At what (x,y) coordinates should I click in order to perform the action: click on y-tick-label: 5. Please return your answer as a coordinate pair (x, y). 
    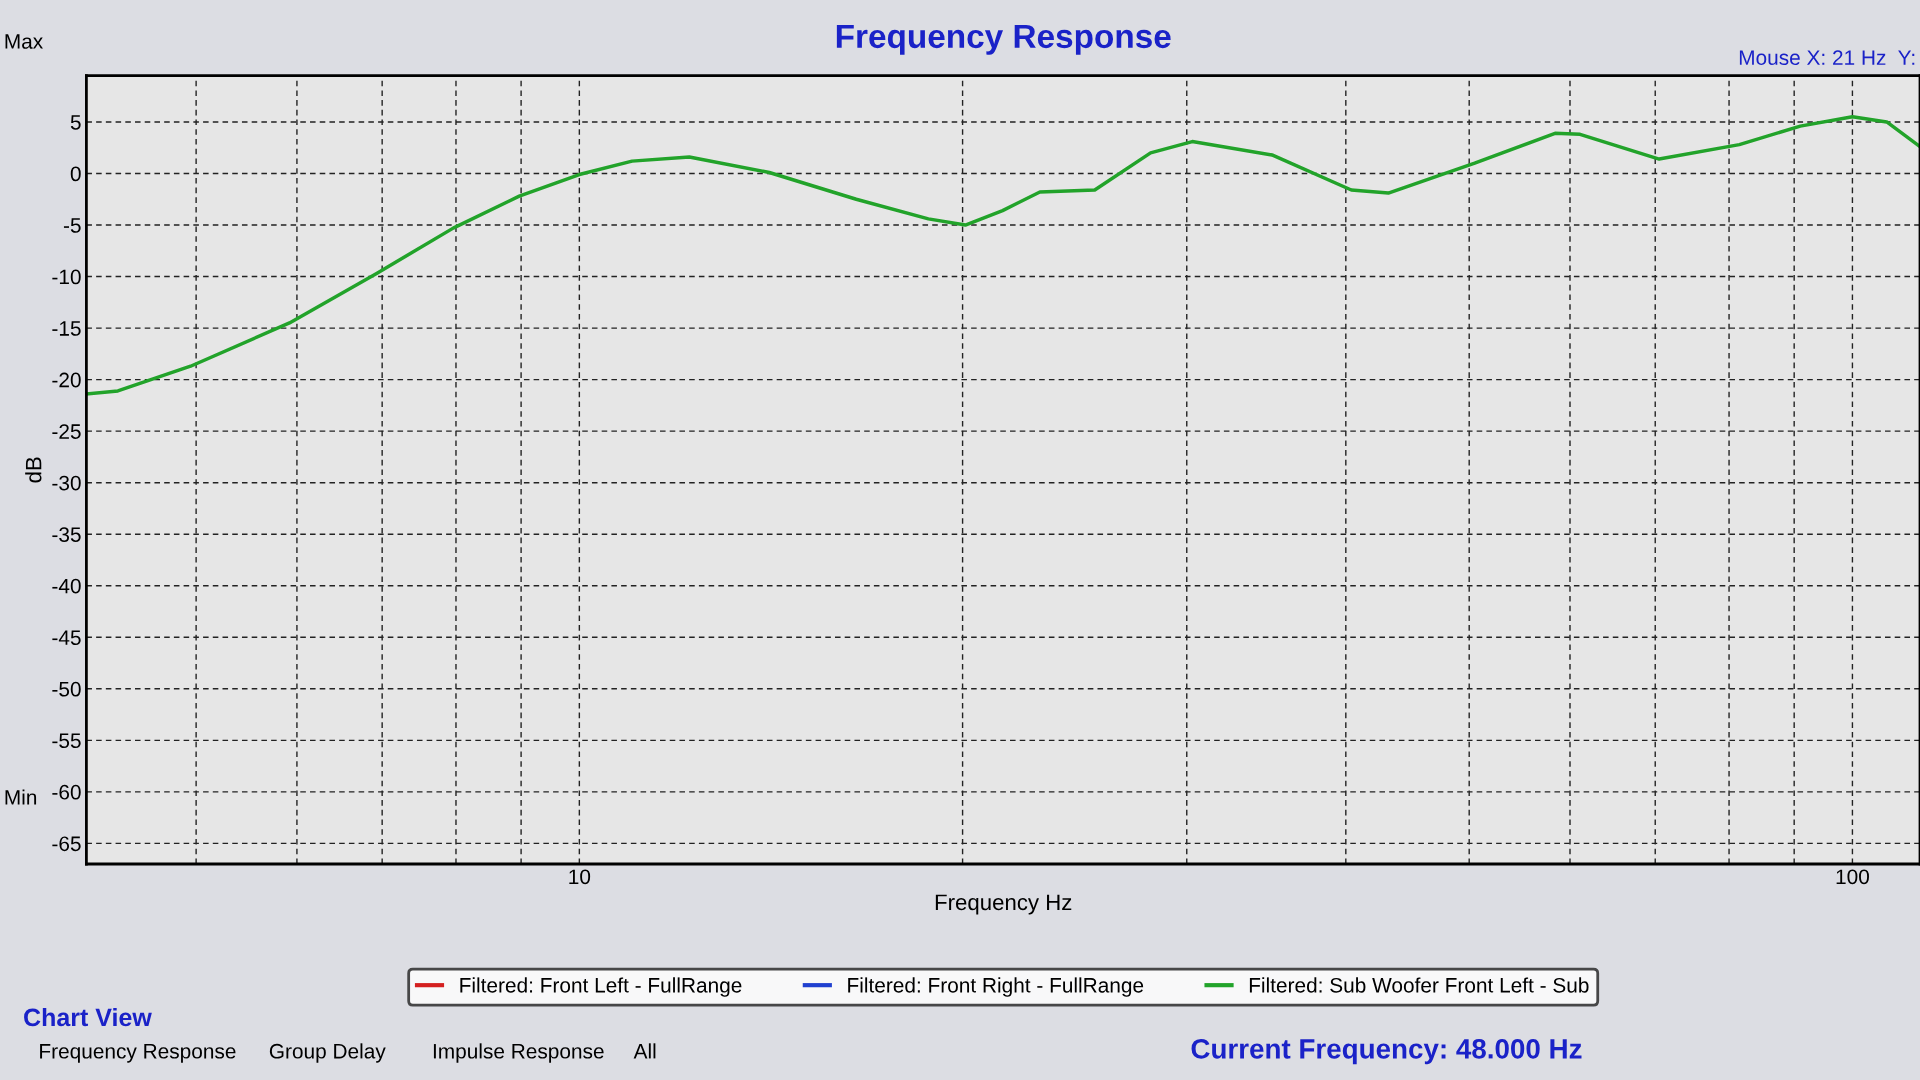
    Looking at the image, I should click on (75, 122).